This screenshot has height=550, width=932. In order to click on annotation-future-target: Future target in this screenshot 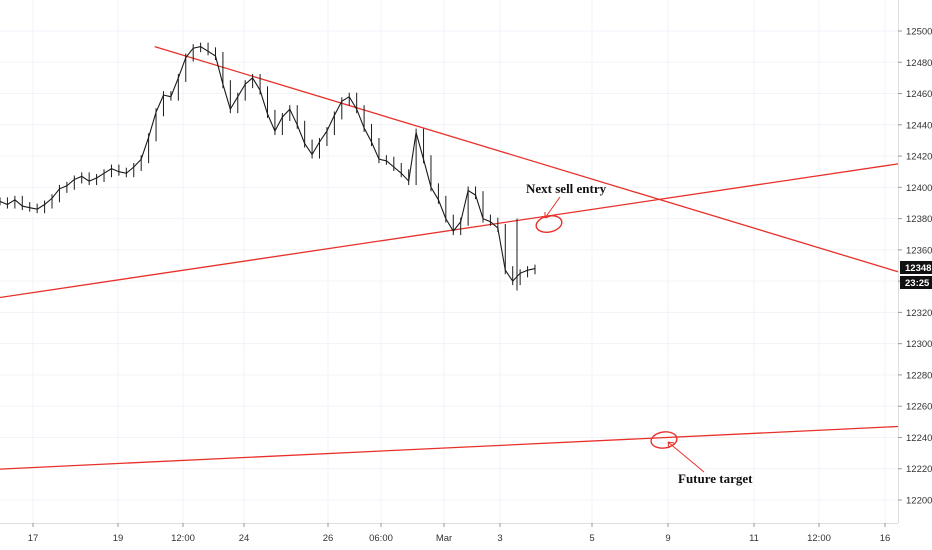, I will do `click(715, 478)`.